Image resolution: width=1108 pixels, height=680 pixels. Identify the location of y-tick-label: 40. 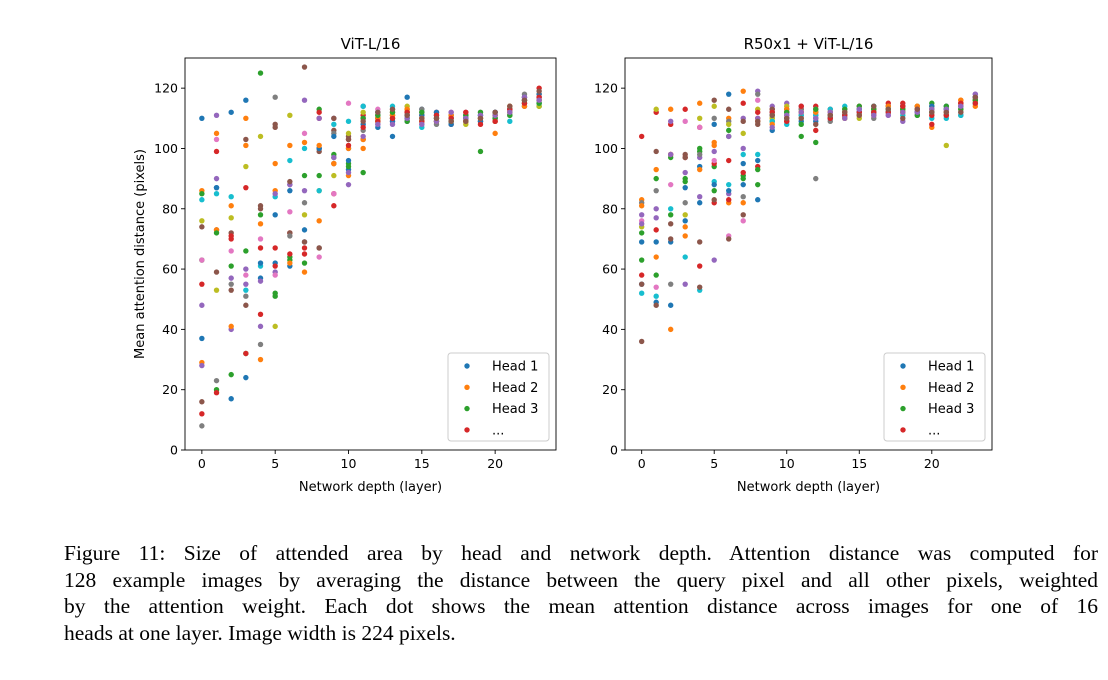
(170, 329).